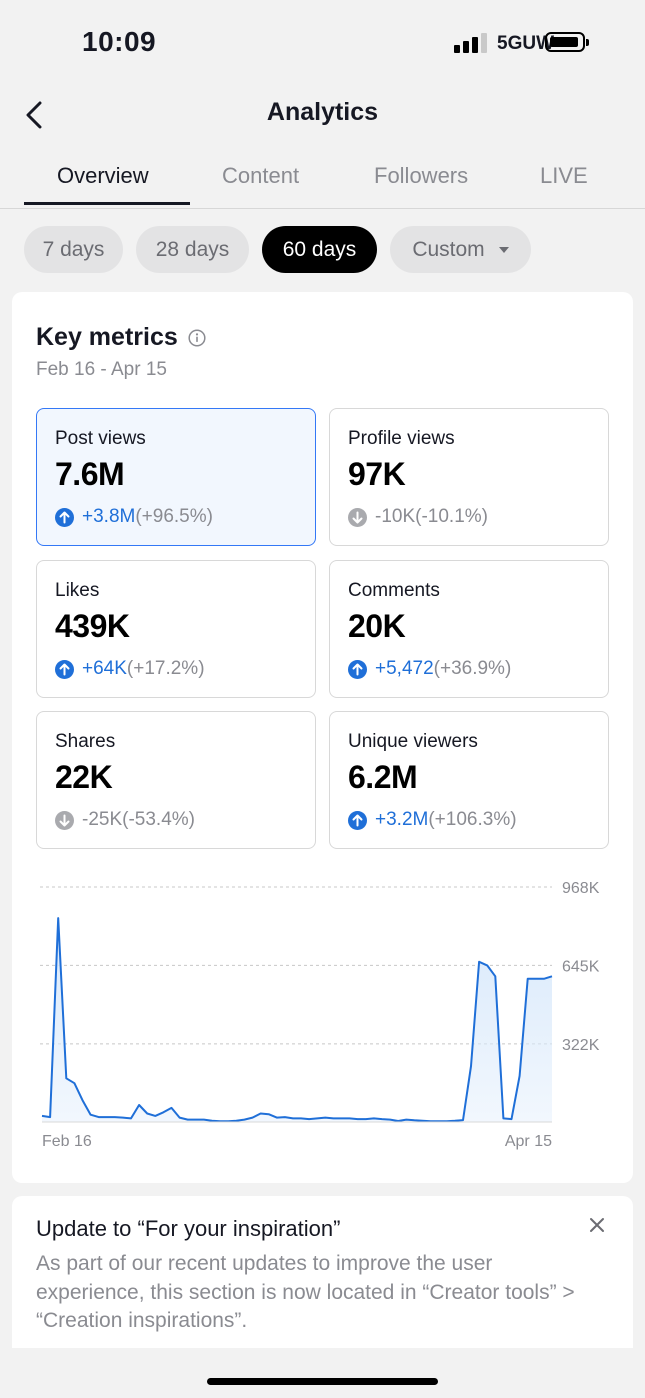 The image size is (645, 1398). Describe the element at coordinates (525, 43) in the screenshot. I see `network-label: 5GUW` at that location.